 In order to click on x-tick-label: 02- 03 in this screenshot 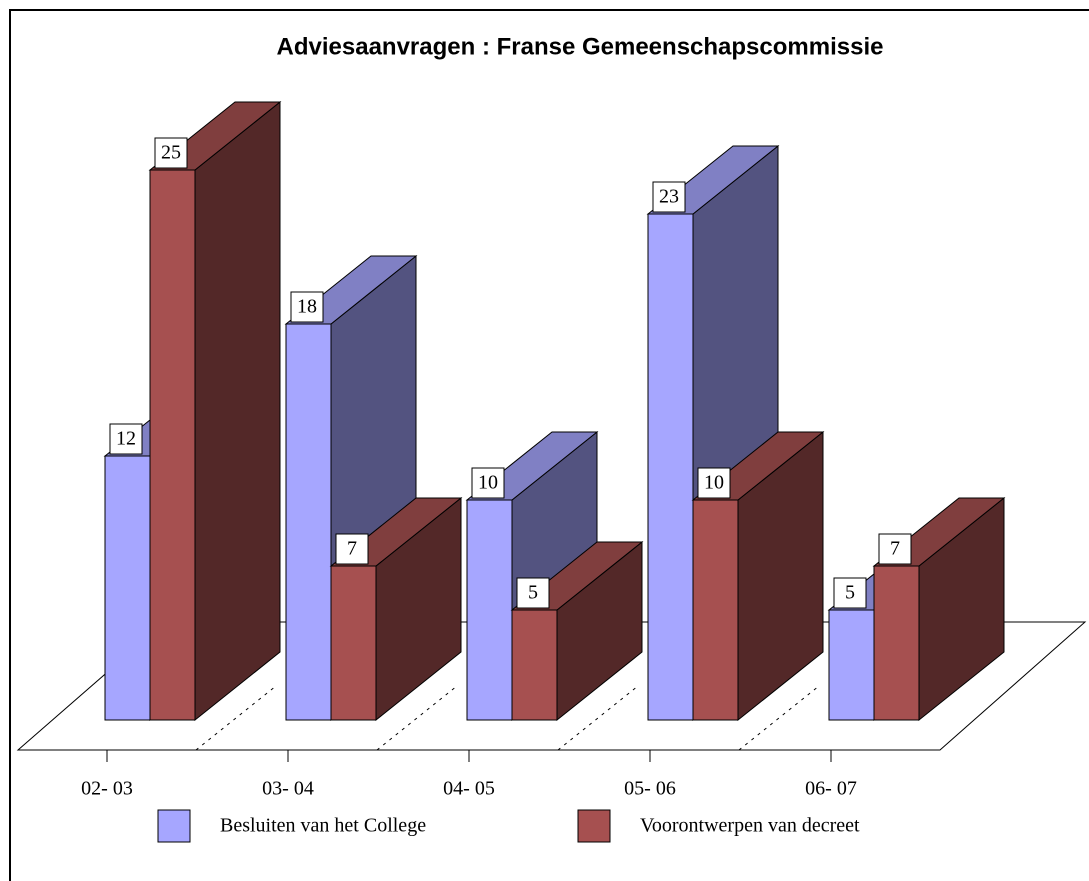, I will do `click(107, 789)`.